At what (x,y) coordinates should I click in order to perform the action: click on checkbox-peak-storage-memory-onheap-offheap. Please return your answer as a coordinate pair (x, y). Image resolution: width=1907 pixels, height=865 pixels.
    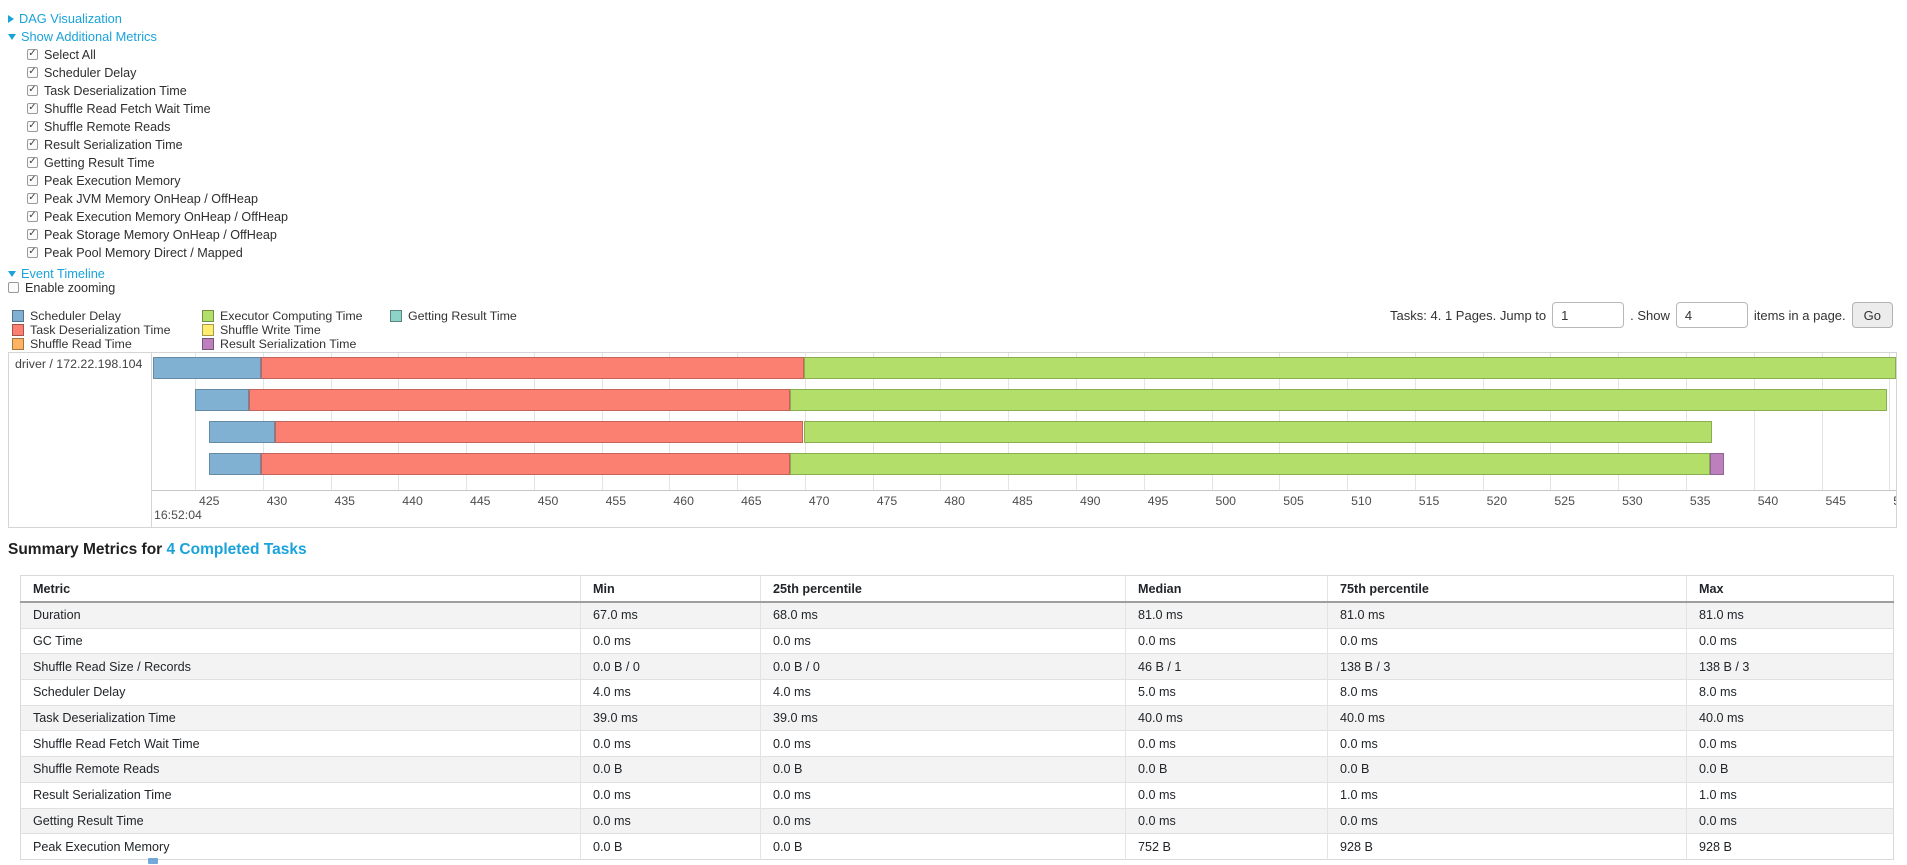
    Looking at the image, I should click on (32, 234).